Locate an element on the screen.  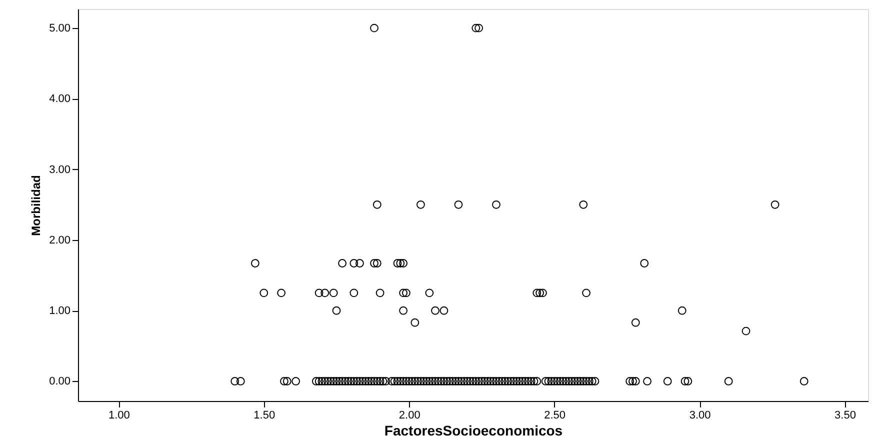
y-tick-label: 4.00 is located at coordinates (59, 99).